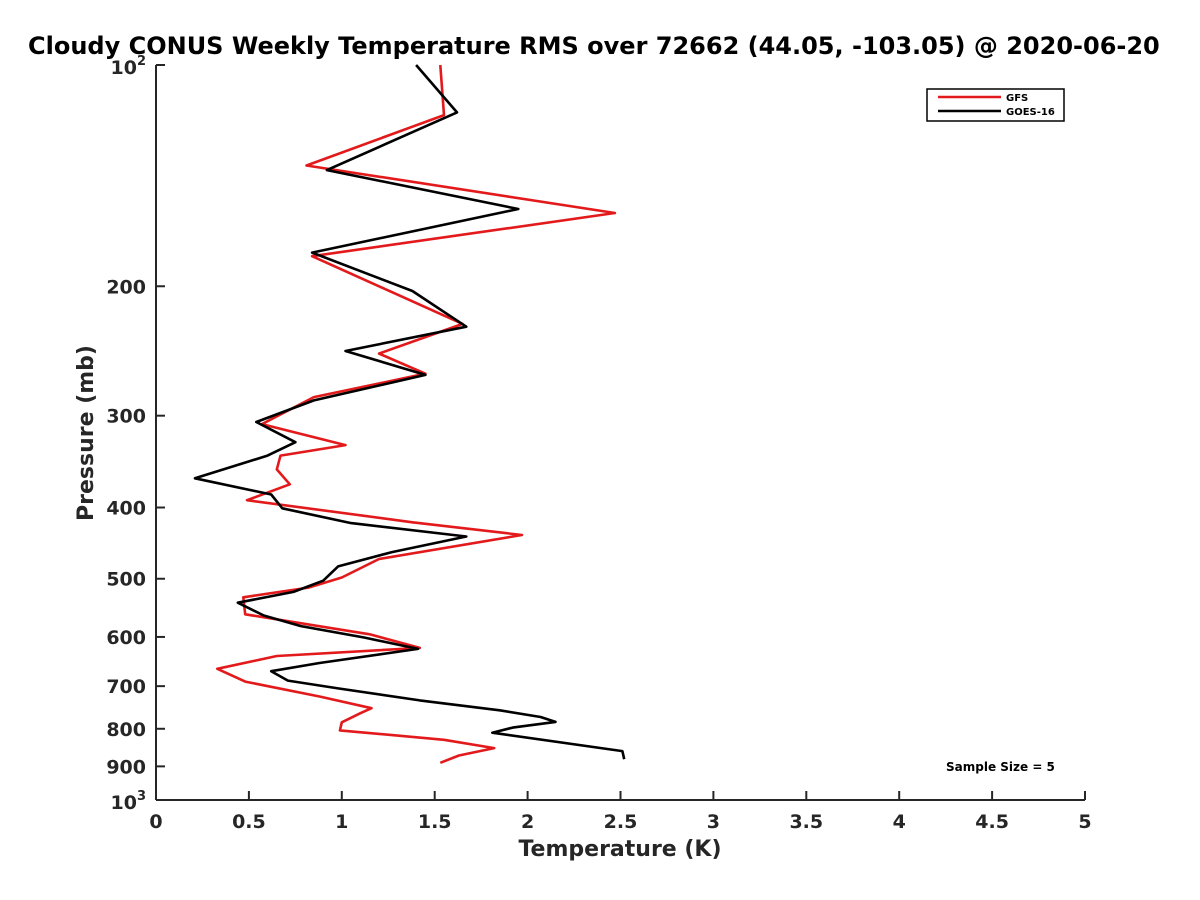 The height and width of the screenshot is (900, 1200). I want to click on y-tick-label: 200, so click(126, 287).